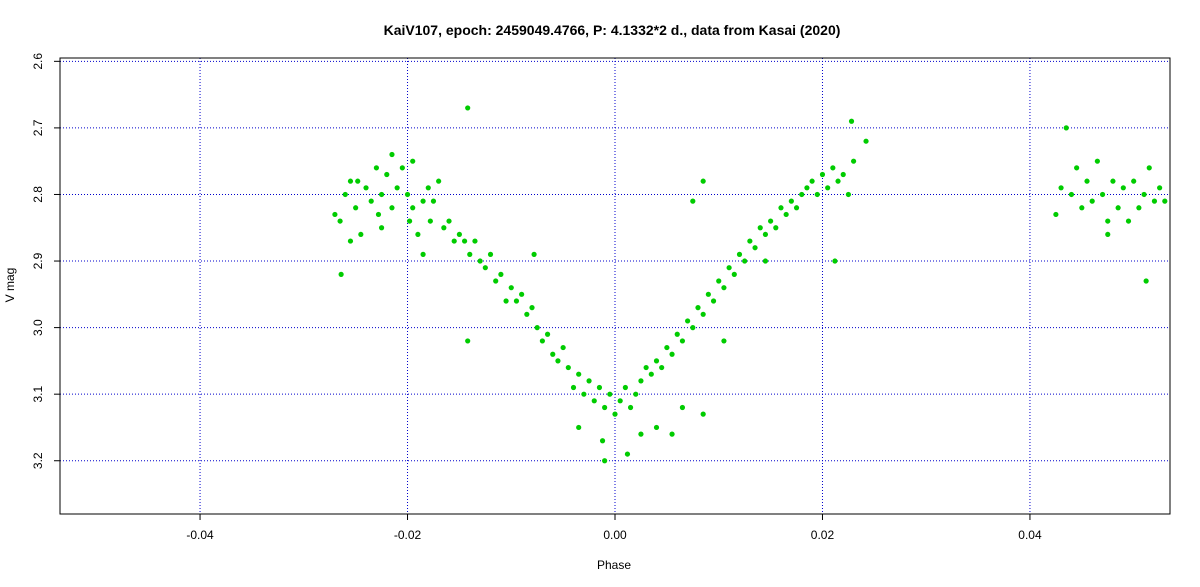 The width and height of the screenshot is (1200, 587). I want to click on x-tick-label: -0.04, so click(200, 535).